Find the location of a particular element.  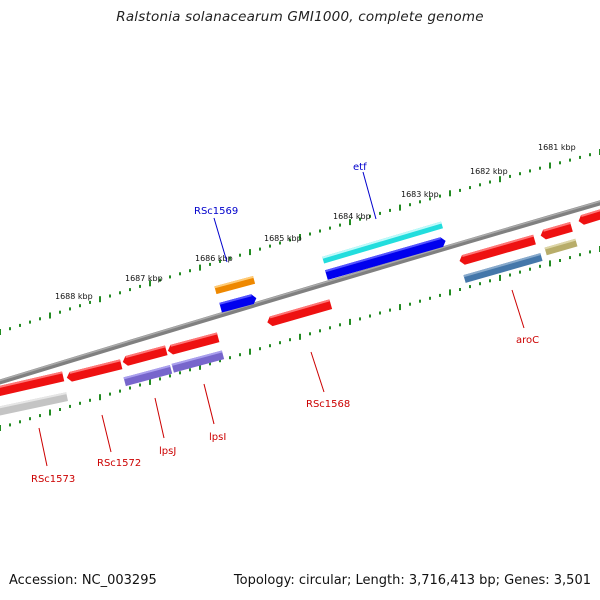

accession-text: Accession: NC_003295 is located at coordinates (83, 580).